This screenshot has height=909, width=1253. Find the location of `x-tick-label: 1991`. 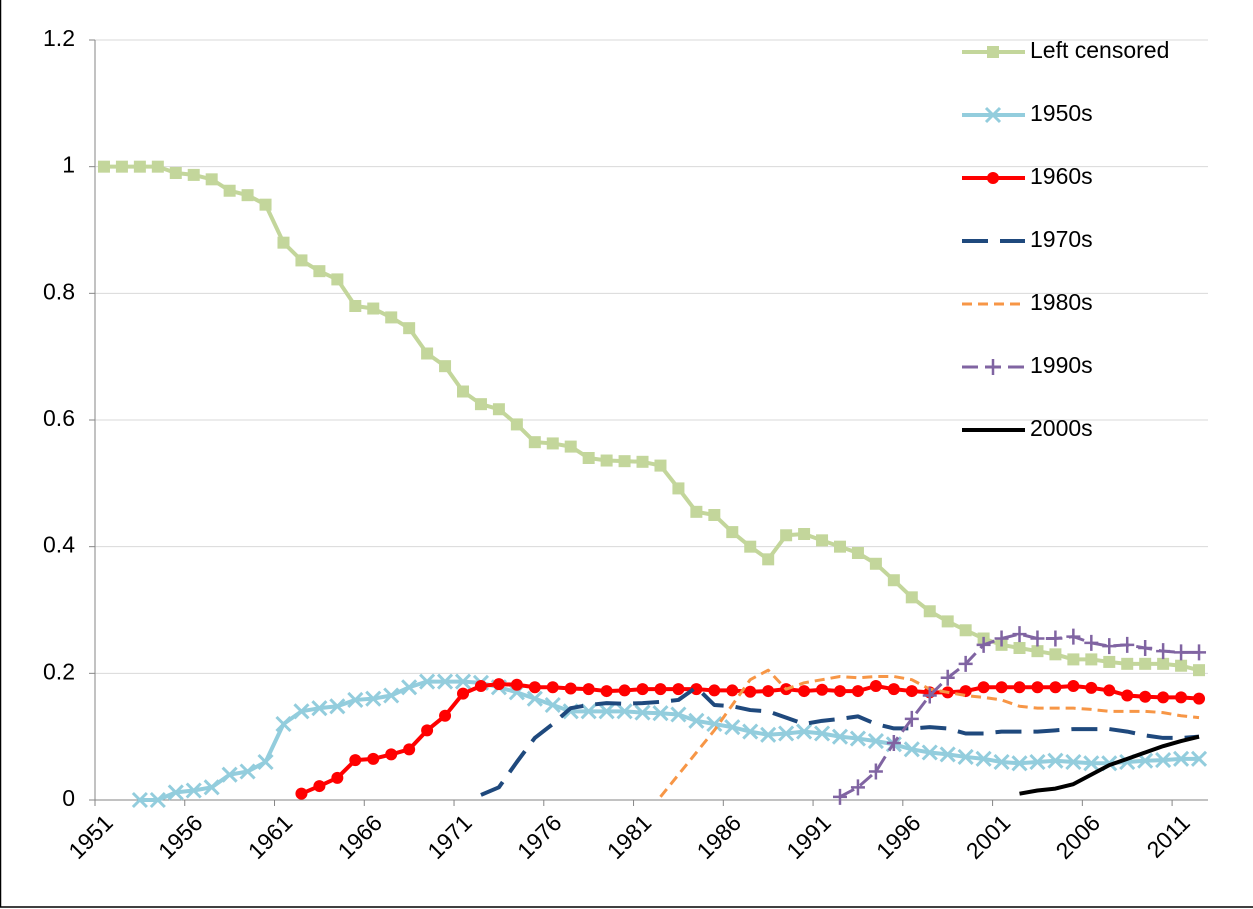

x-tick-label: 1991 is located at coordinates (808, 836).